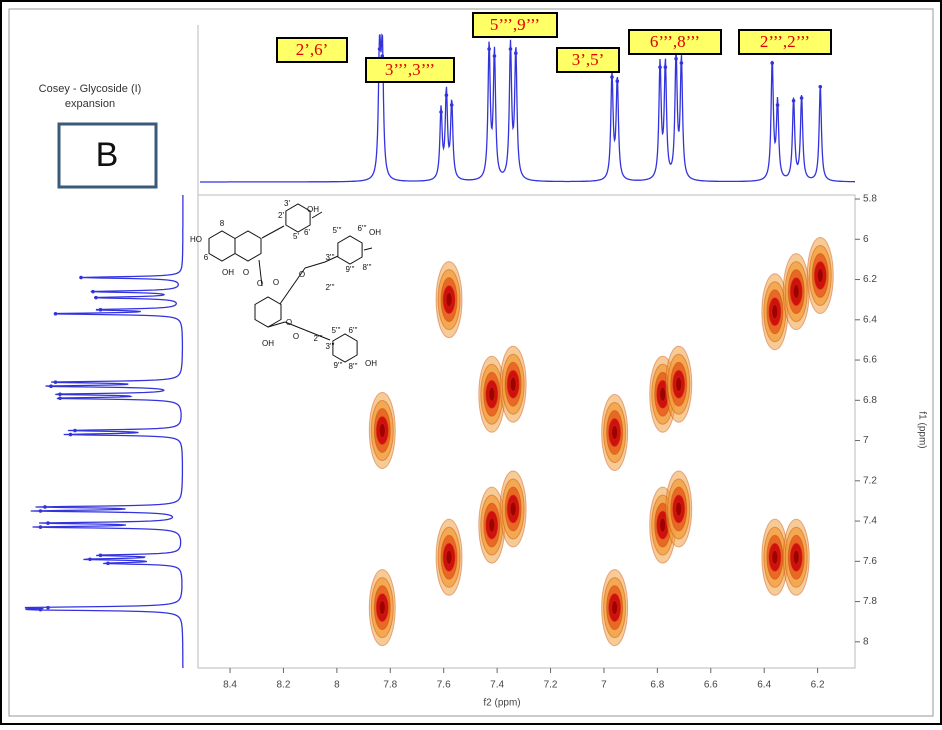  What do you see at coordinates (921, 429) in the screenshot?
I see `y-axis-label: f1 (ppm)` at bounding box center [921, 429].